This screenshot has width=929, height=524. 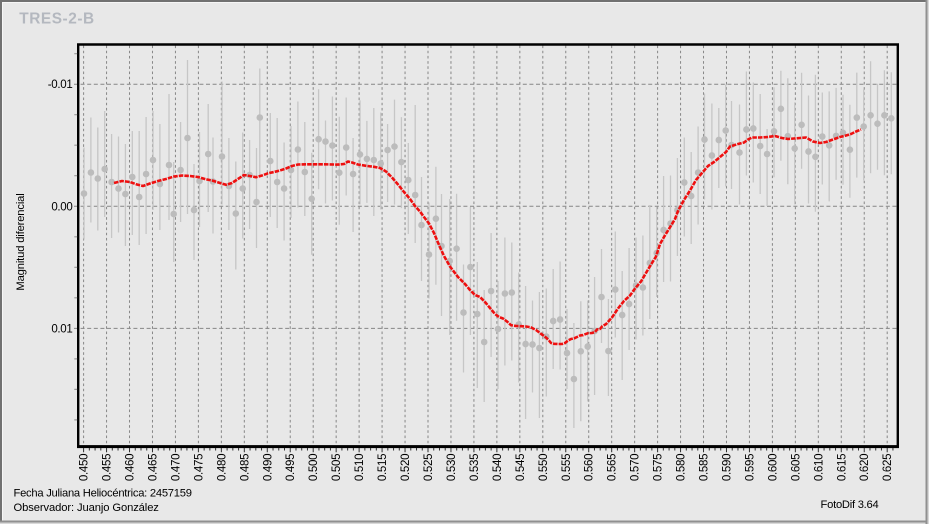 What do you see at coordinates (567, 467) in the screenshot?
I see `svg-text: 0.555` at bounding box center [567, 467].